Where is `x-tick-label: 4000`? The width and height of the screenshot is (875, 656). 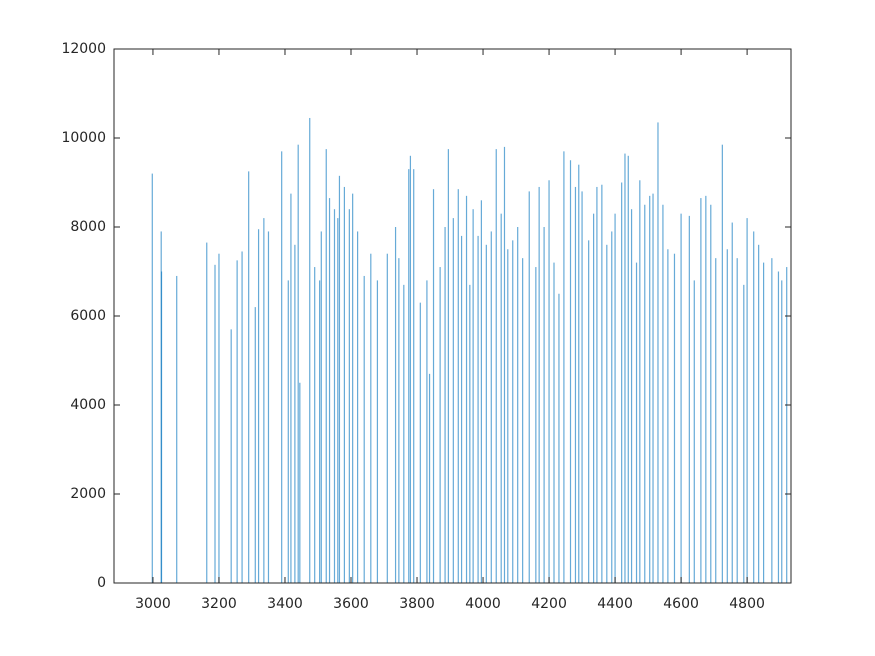 x-tick-label: 4000 is located at coordinates (483, 604).